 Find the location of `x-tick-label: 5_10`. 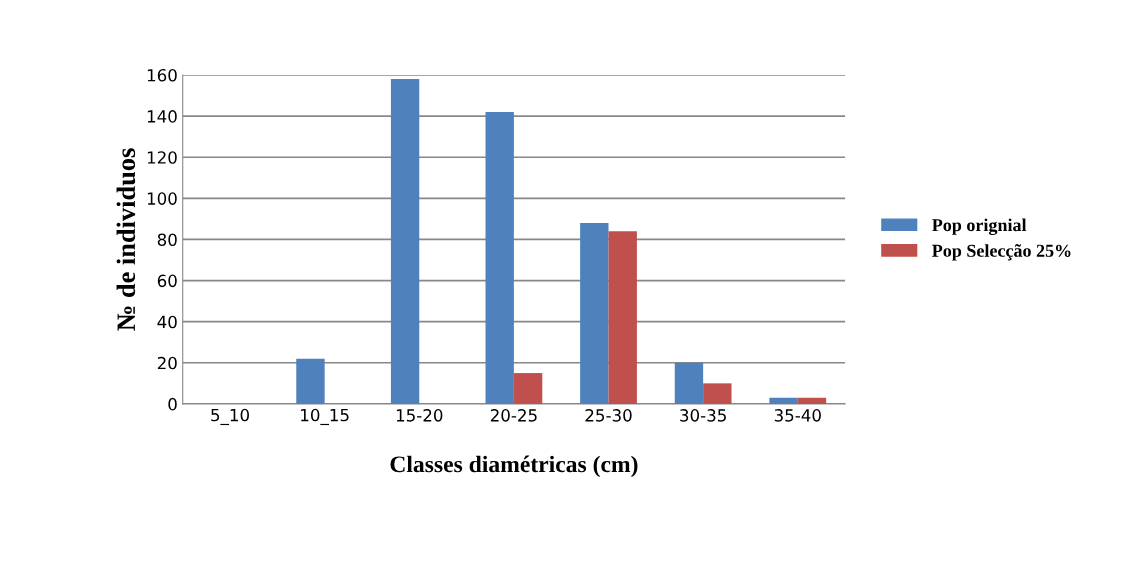

x-tick-label: 5_10 is located at coordinates (230, 417).